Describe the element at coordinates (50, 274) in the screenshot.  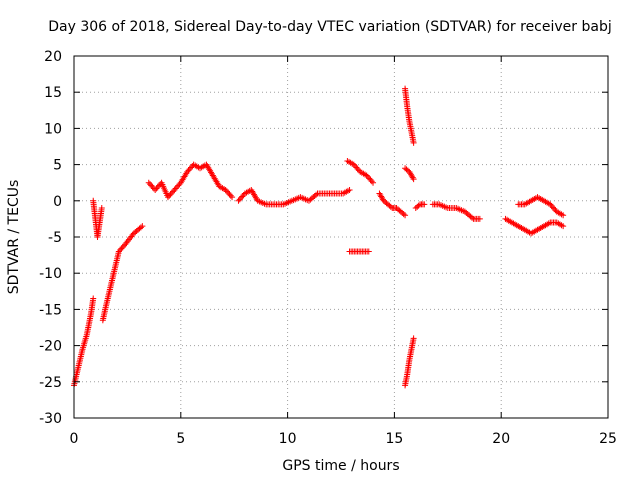
I see `y-tick-label: -10` at that location.